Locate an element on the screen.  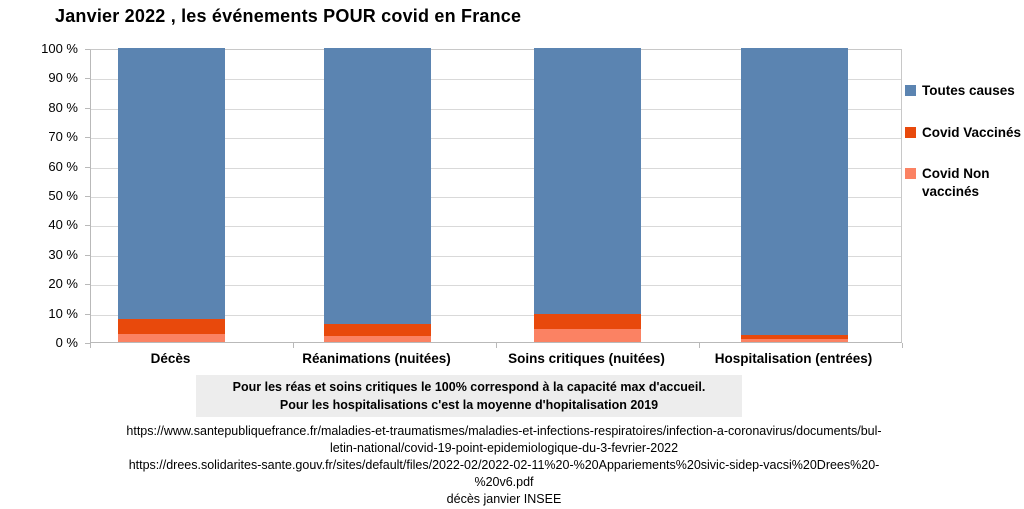
bar-reanimations-nuitees is located at coordinates (377, 195).